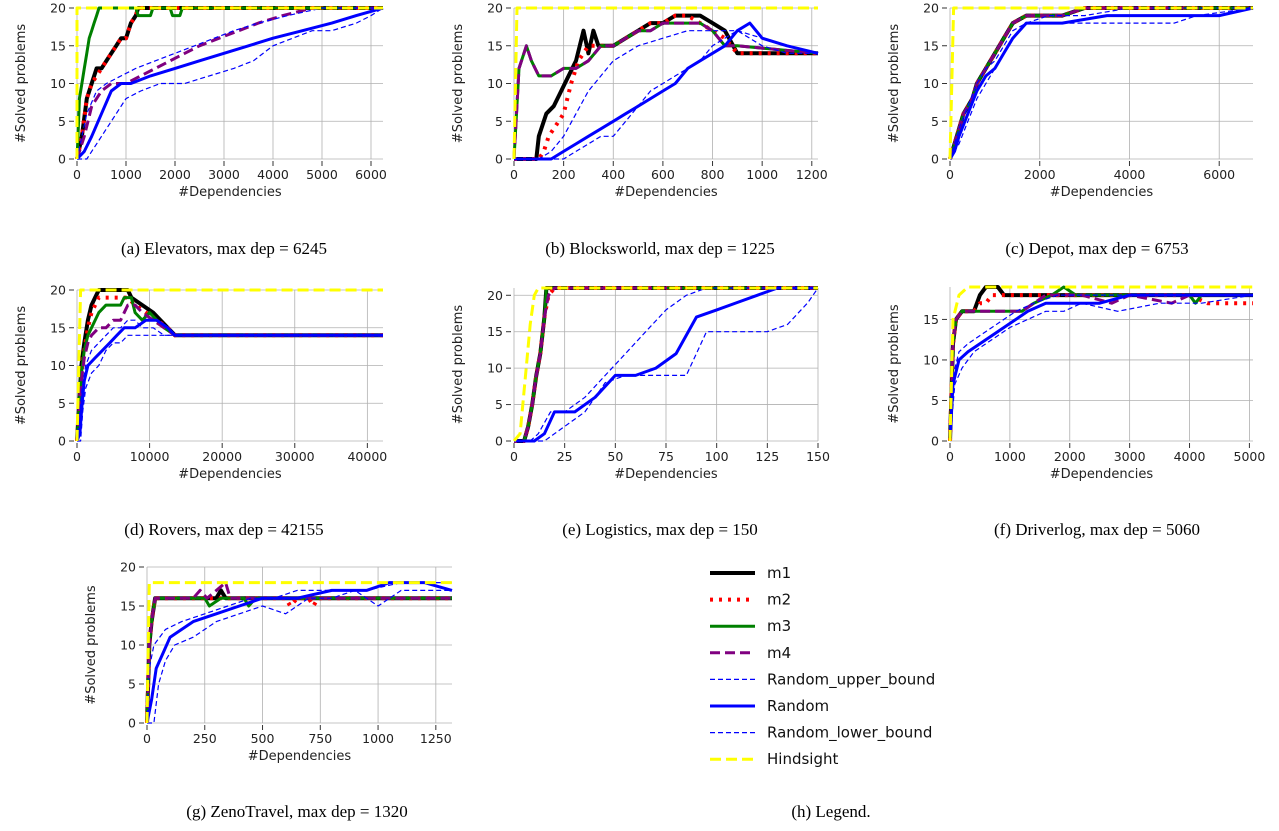 This screenshot has width=1279, height=831. What do you see at coordinates (564, 174) in the screenshot?
I see `x-tick-label: 200` at bounding box center [564, 174].